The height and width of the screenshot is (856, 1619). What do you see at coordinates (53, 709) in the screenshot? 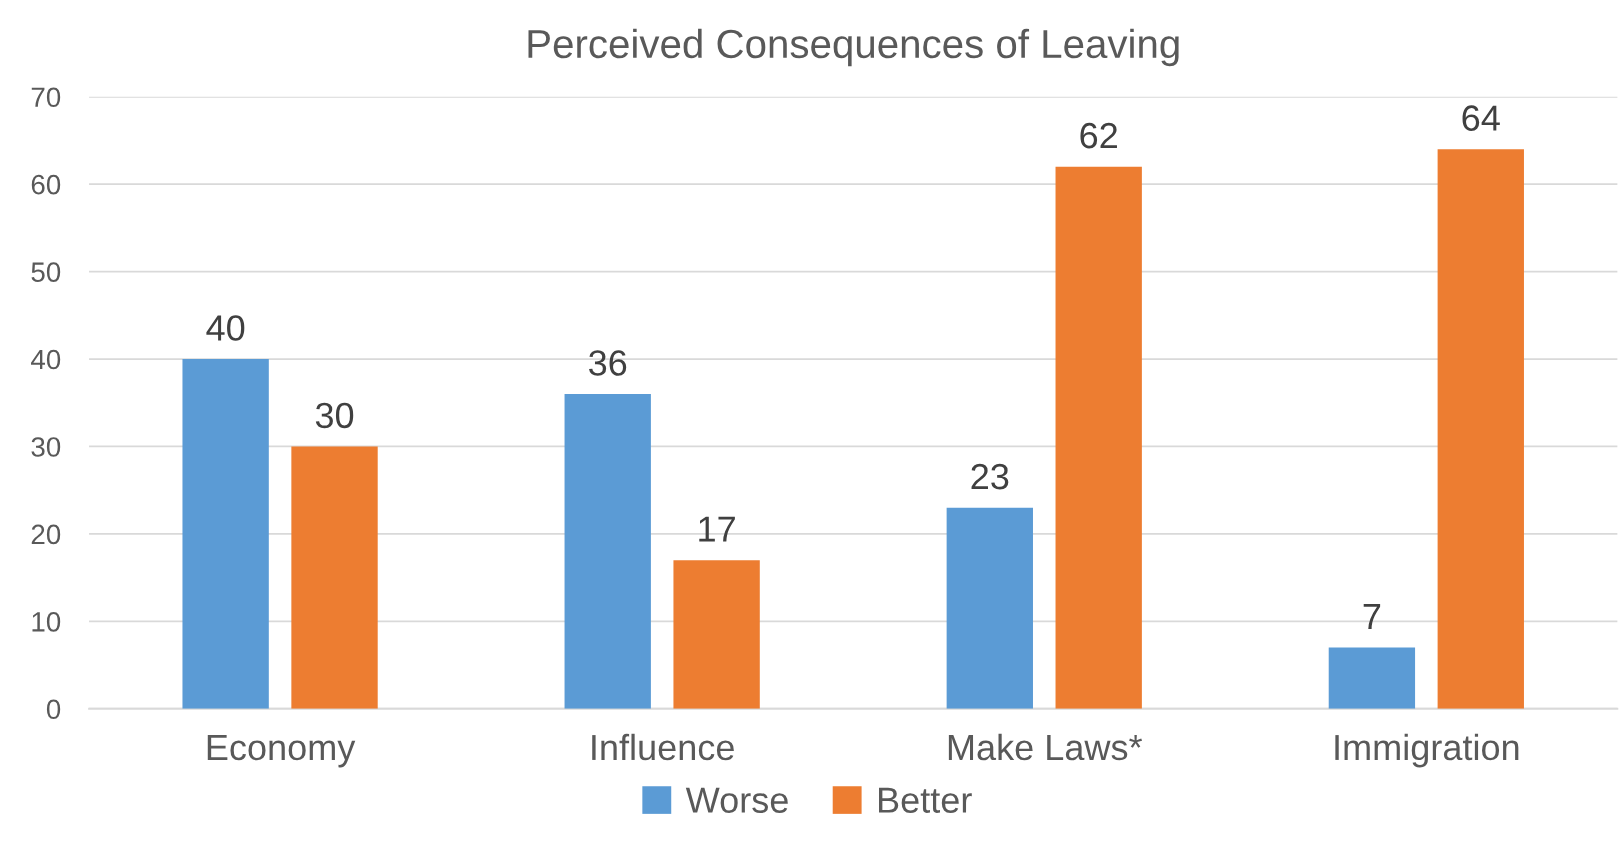
I see `y-tick-label: 0` at bounding box center [53, 709].